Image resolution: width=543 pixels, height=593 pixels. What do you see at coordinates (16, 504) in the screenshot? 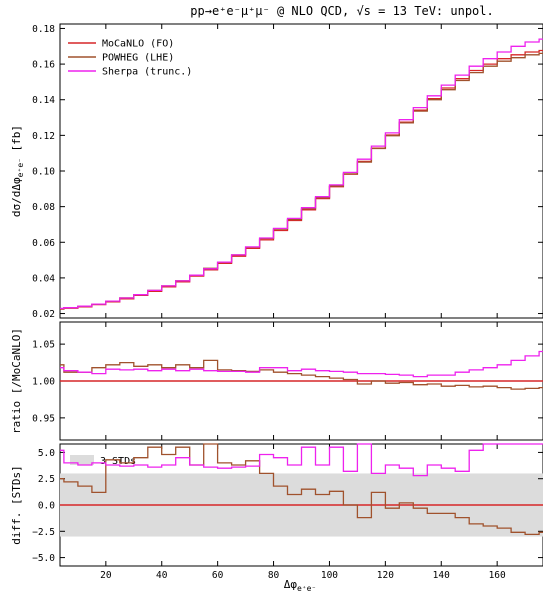
I see `diff-y-axis-label: diff. [STDs]` at bounding box center [16, 504].